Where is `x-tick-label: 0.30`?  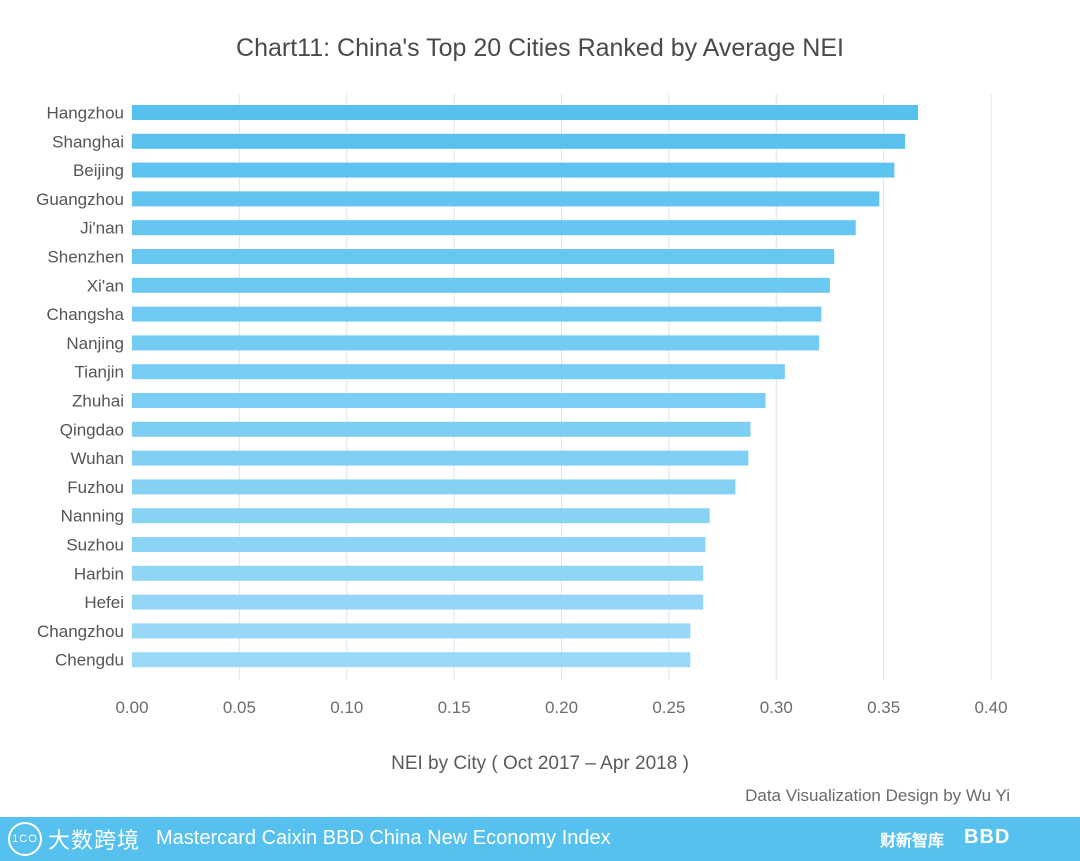 x-tick-label: 0.30 is located at coordinates (776, 707).